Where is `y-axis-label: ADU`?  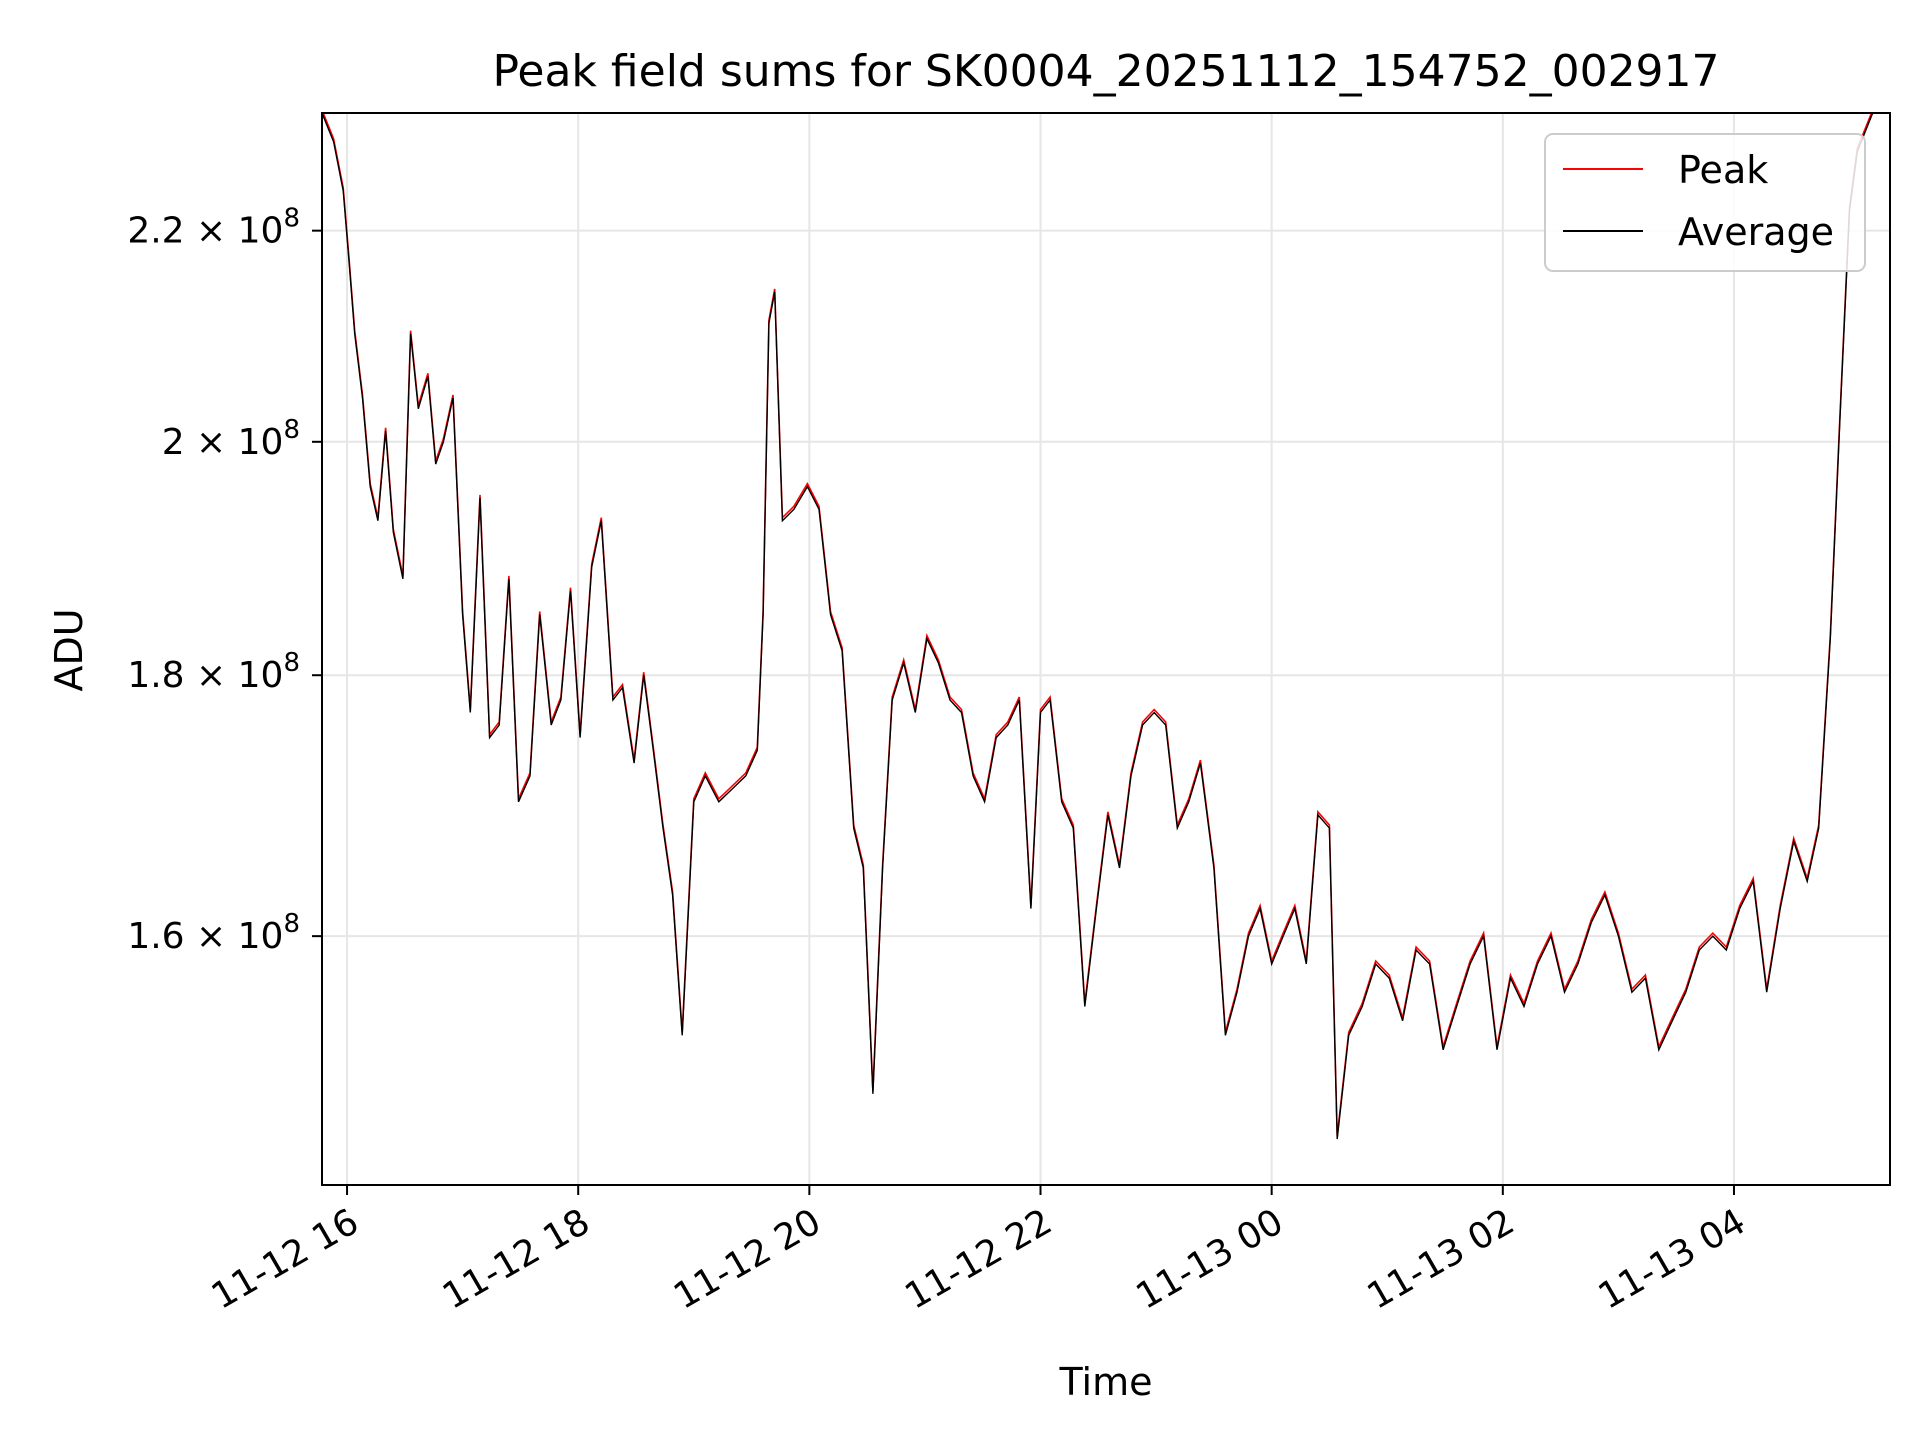
y-axis-label: ADU is located at coordinates (69, 649).